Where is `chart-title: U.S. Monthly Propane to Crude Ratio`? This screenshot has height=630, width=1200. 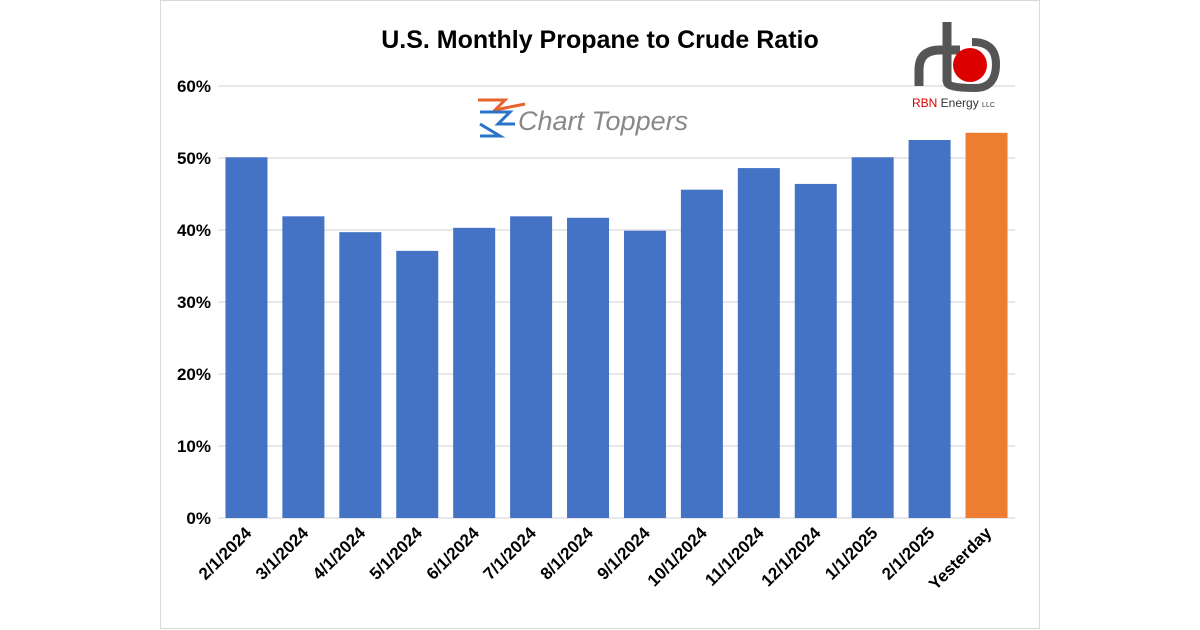 chart-title: U.S. Monthly Propane to Crude Ratio is located at coordinates (600, 40).